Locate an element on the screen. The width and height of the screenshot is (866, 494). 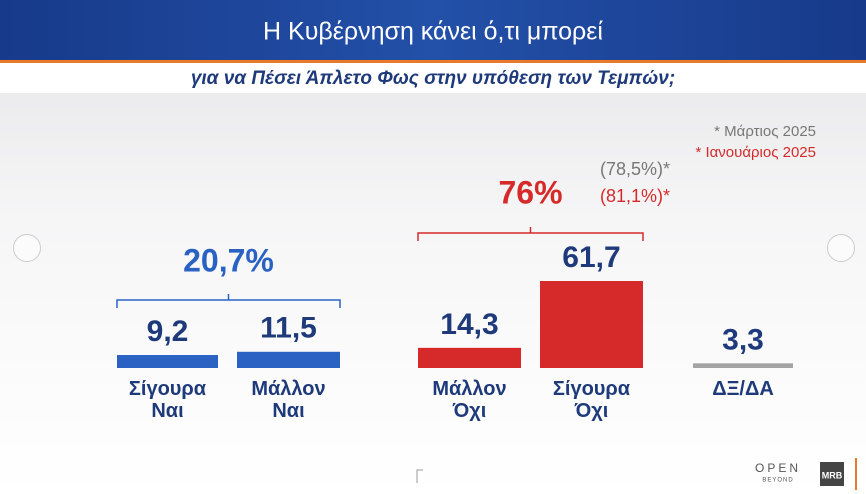
category-label: ΔΞ/ΔΑ is located at coordinates (743, 389).